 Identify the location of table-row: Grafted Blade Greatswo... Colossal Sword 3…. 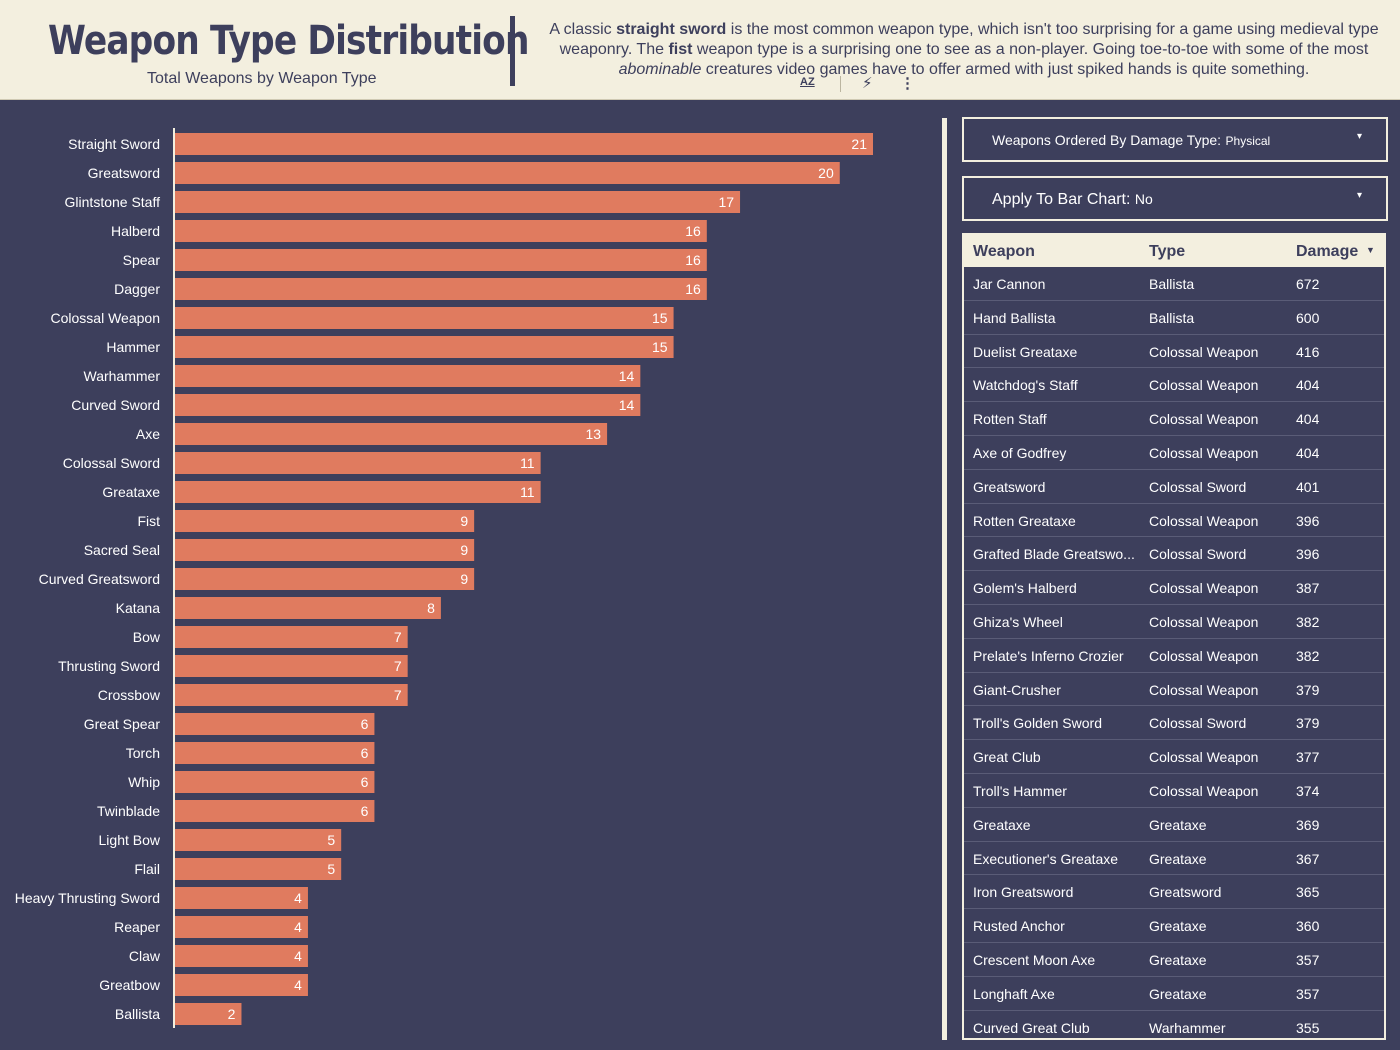
(1174, 554).